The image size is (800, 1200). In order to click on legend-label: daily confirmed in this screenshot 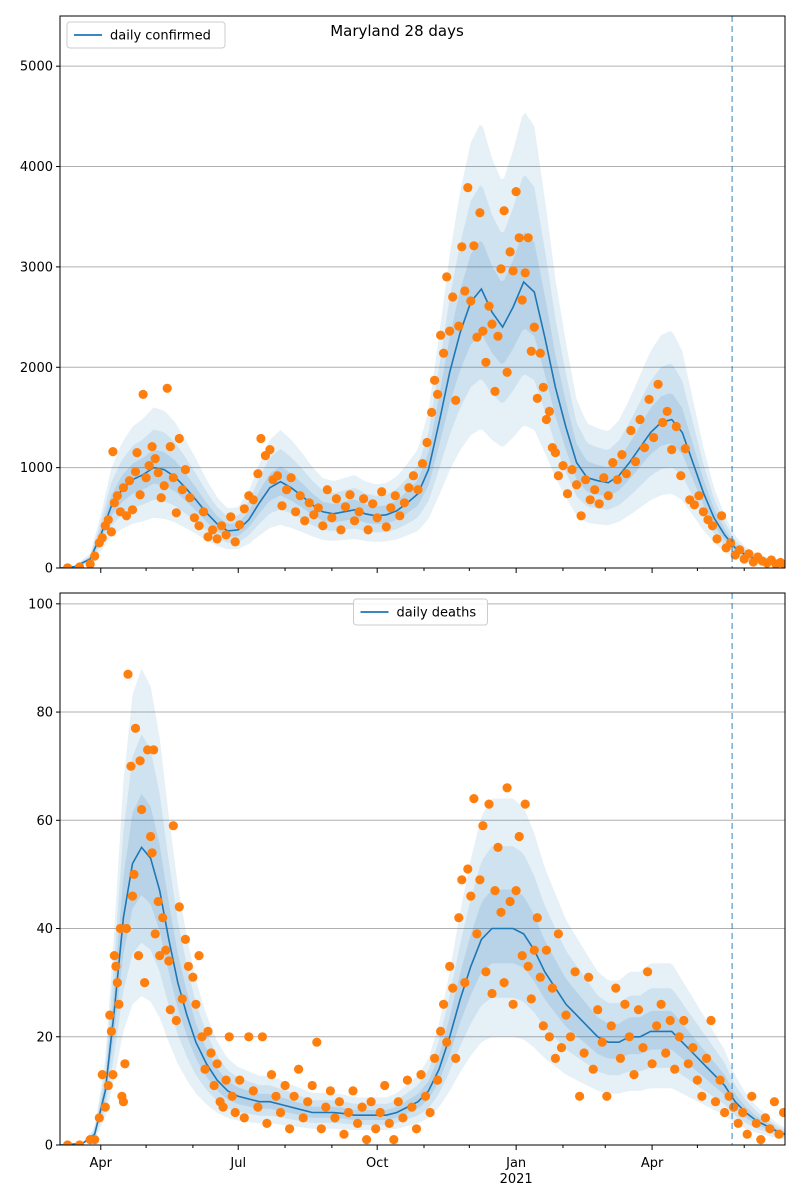, I will do `click(160, 36)`.